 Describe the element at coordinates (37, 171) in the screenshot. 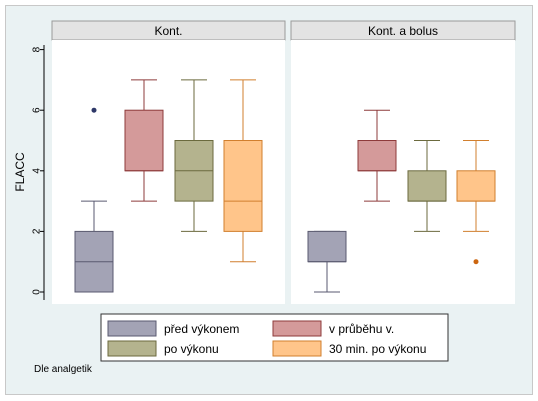

I see `y-tick-label: 4` at that location.